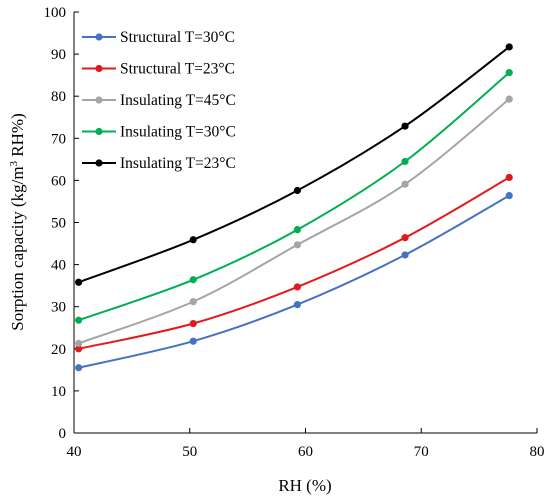 The width and height of the screenshot is (550, 502). What do you see at coordinates (58, 266) in the screenshot?
I see `y-tick-label: 40` at bounding box center [58, 266].